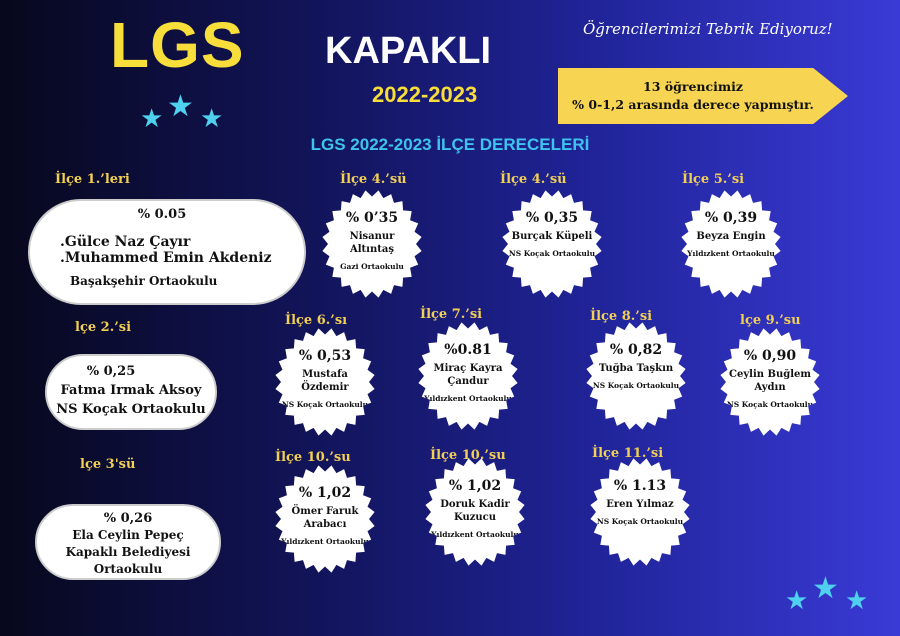 This screenshot has width=900, height=636. What do you see at coordinates (636, 368) in the screenshot?
I see `student-name: Tuğba Taşkın` at bounding box center [636, 368].